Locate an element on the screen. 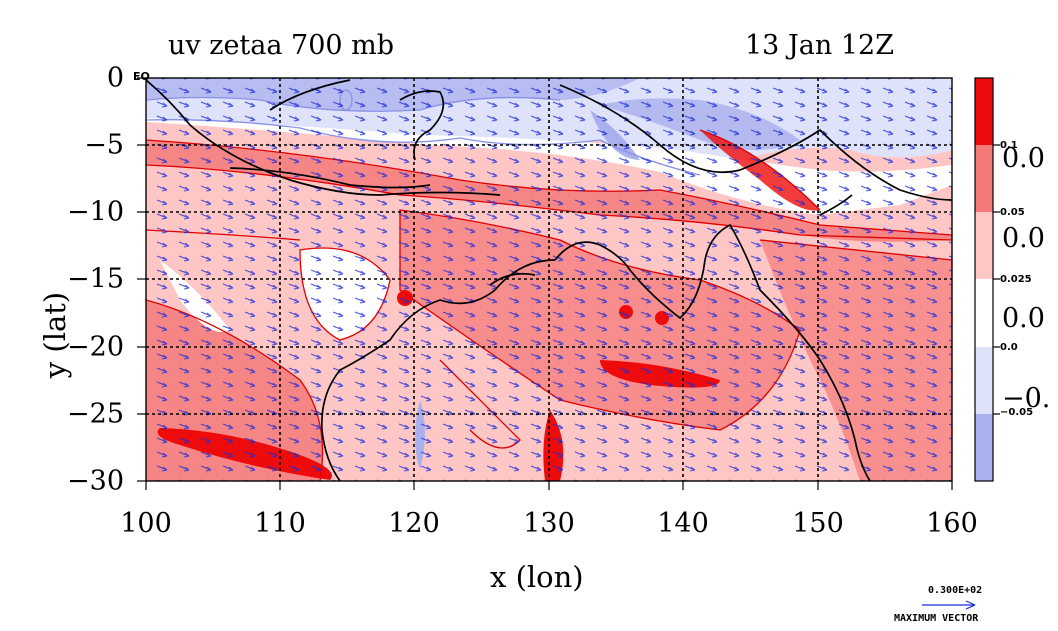 This screenshot has height=631, width=1058. y-axis-label: y (lat) is located at coordinates (55, 335).